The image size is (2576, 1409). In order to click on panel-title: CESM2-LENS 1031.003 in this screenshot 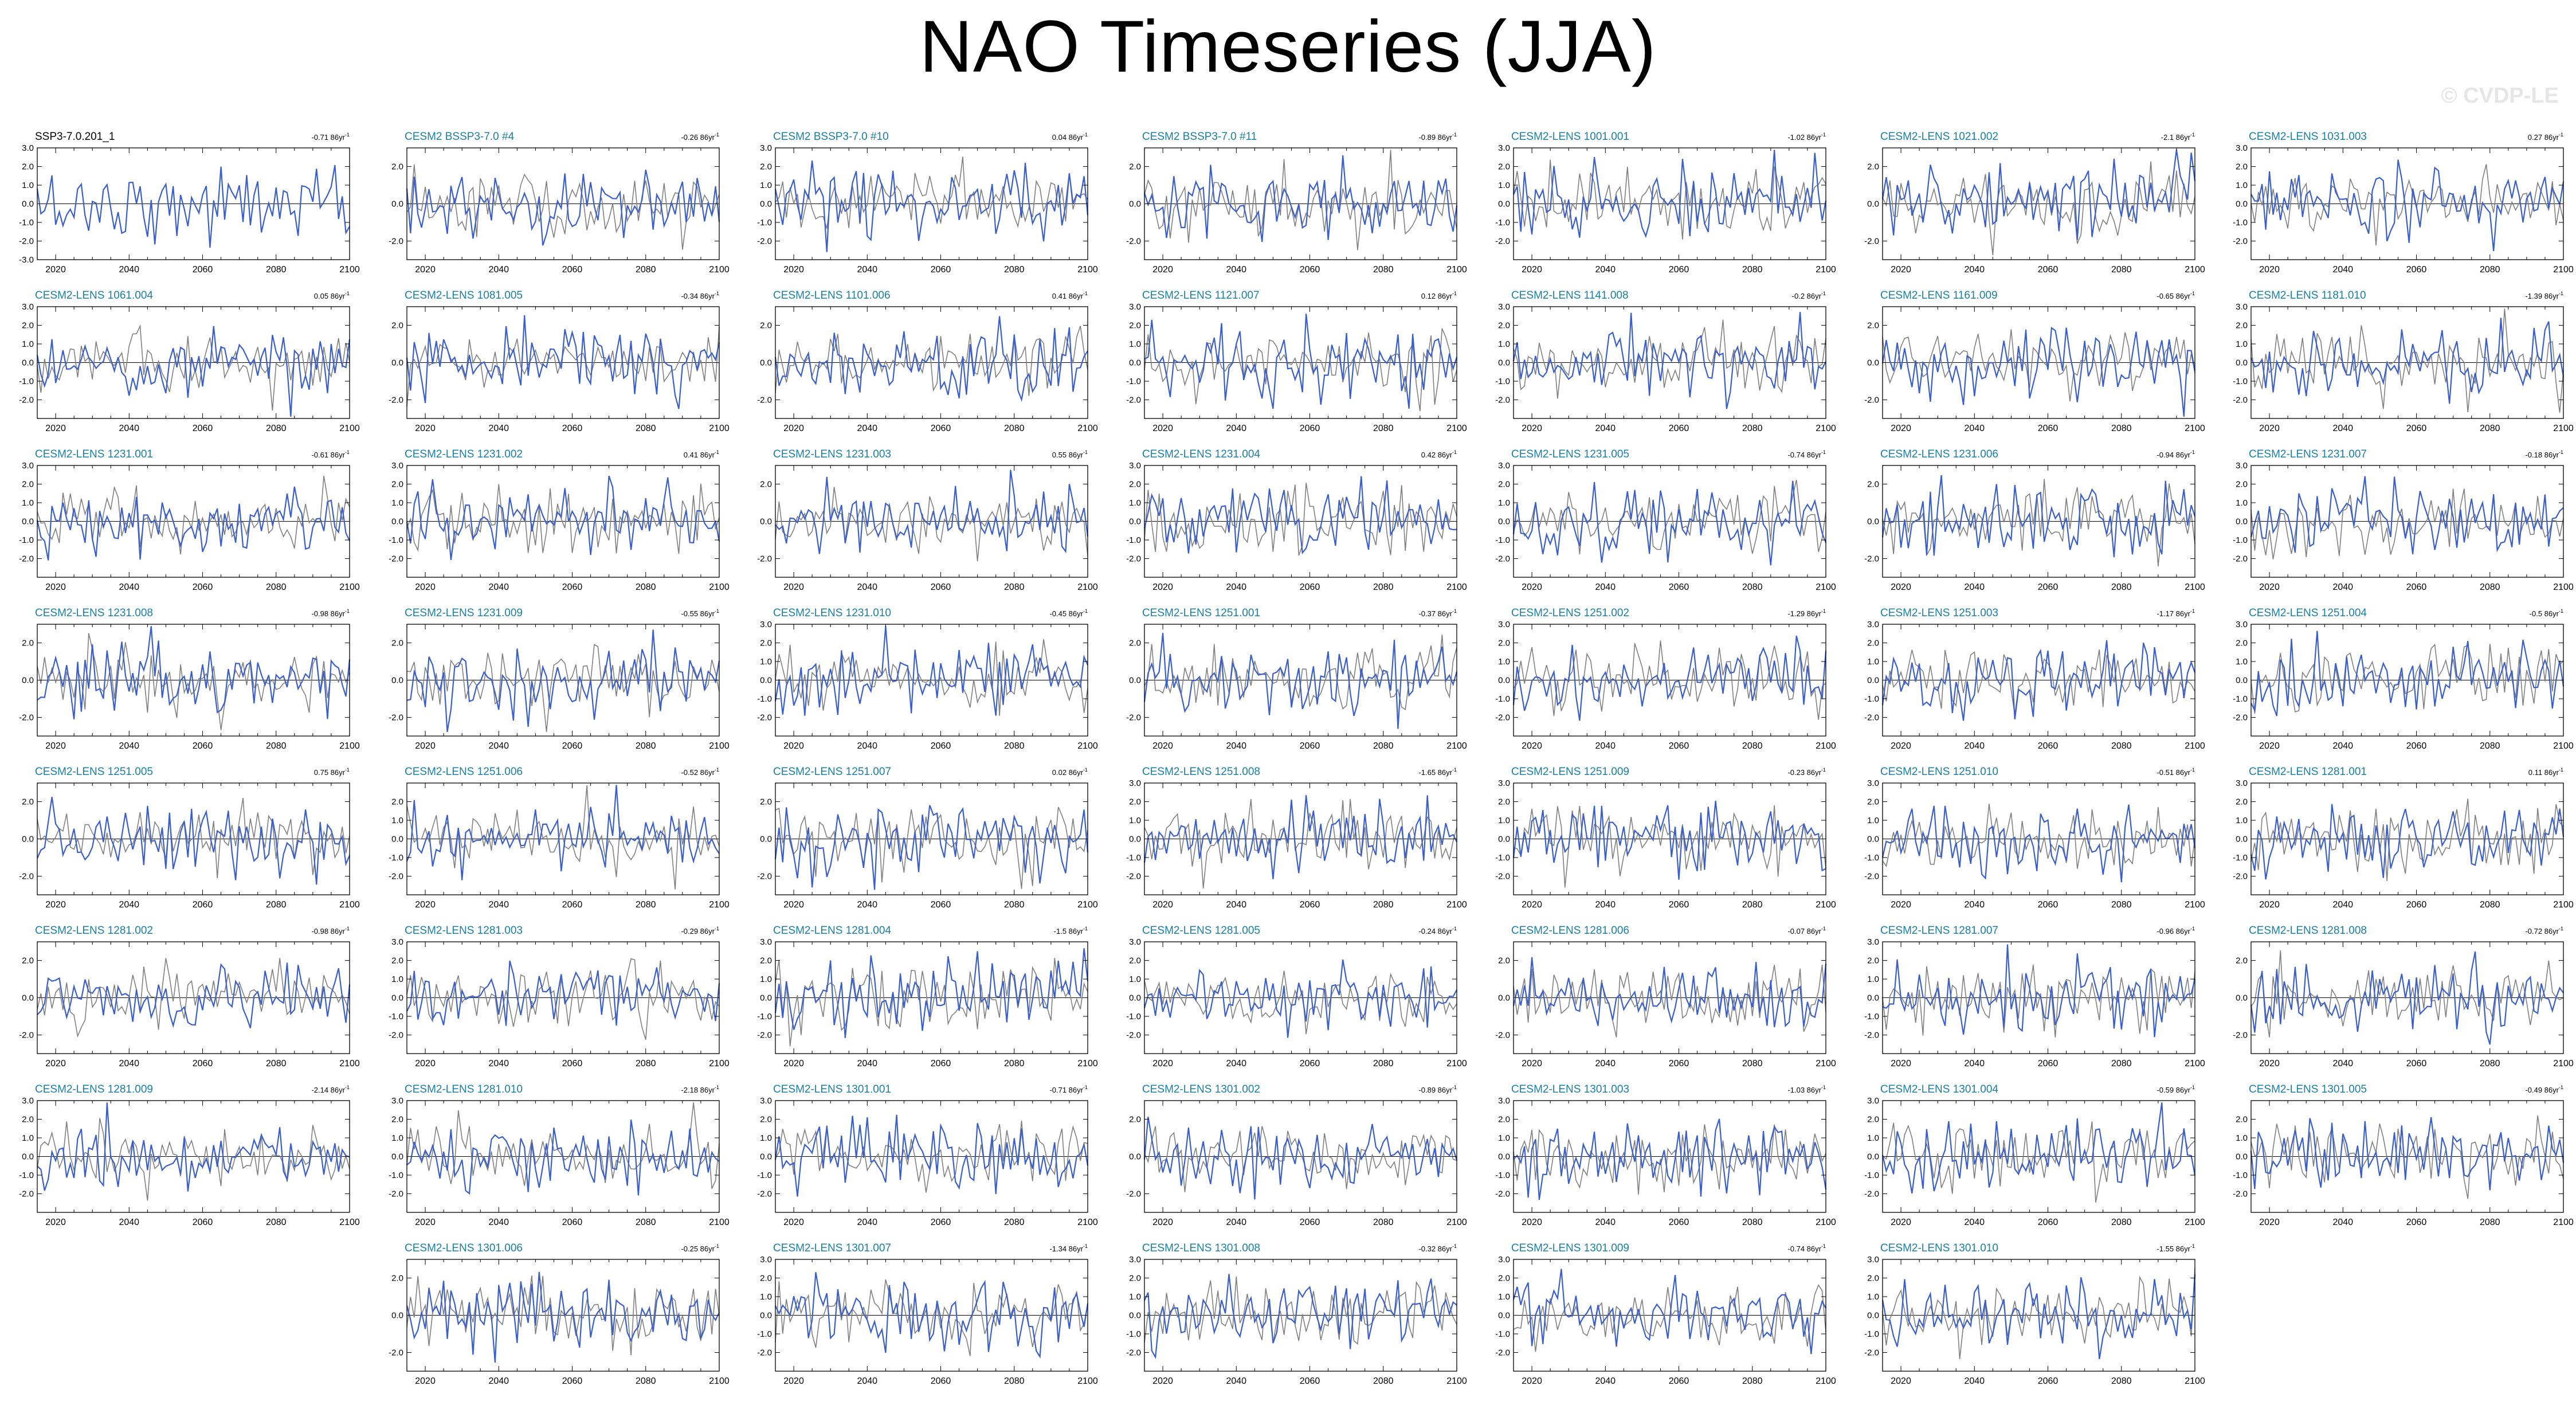, I will do `click(2308, 137)`.